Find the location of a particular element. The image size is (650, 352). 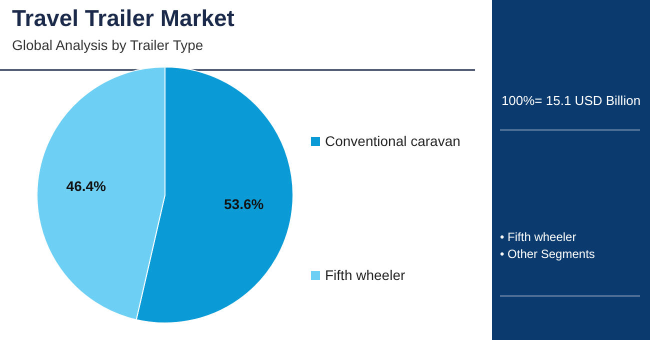

legend-label: Conventional caravan is located at coordinates (392, 141).